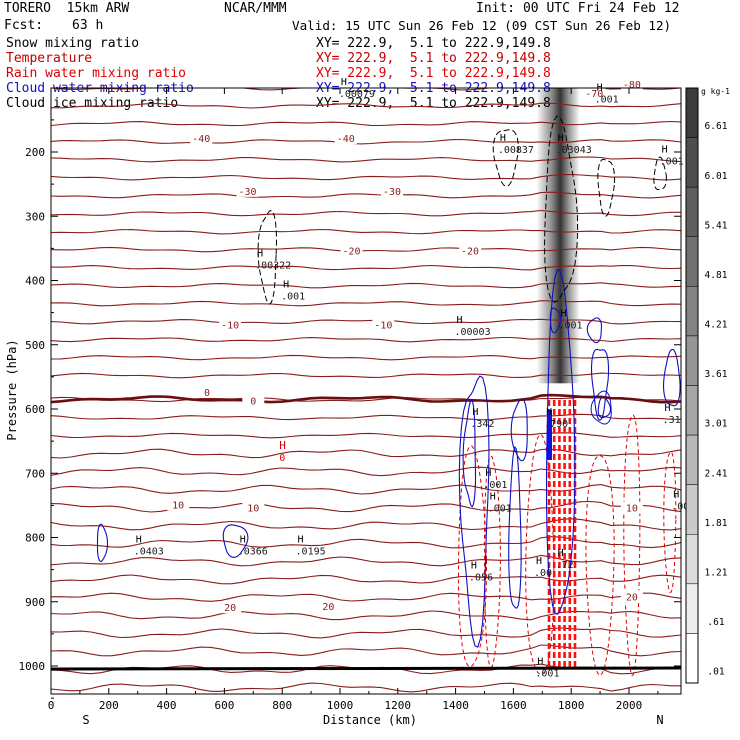 Image resolution: width=740 pixels, height=740 pixels. Describe the element at coordinates (224, 705) in the screenshot. I see `x-tick-label: 600` at that location.